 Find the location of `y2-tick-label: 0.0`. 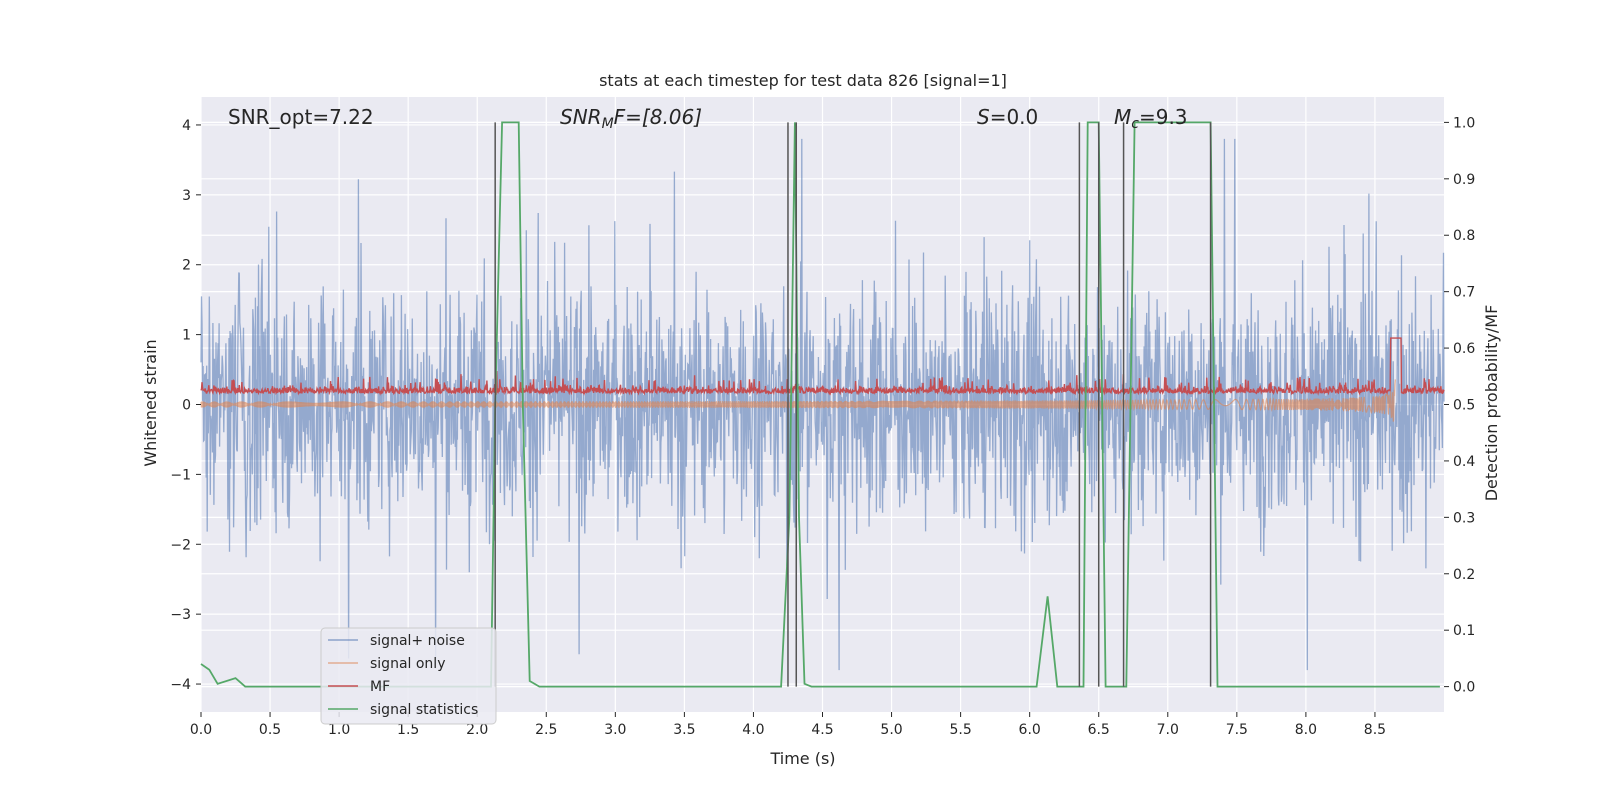

y2-tick-label: 0.0 is located at coordinates (1464, 688).